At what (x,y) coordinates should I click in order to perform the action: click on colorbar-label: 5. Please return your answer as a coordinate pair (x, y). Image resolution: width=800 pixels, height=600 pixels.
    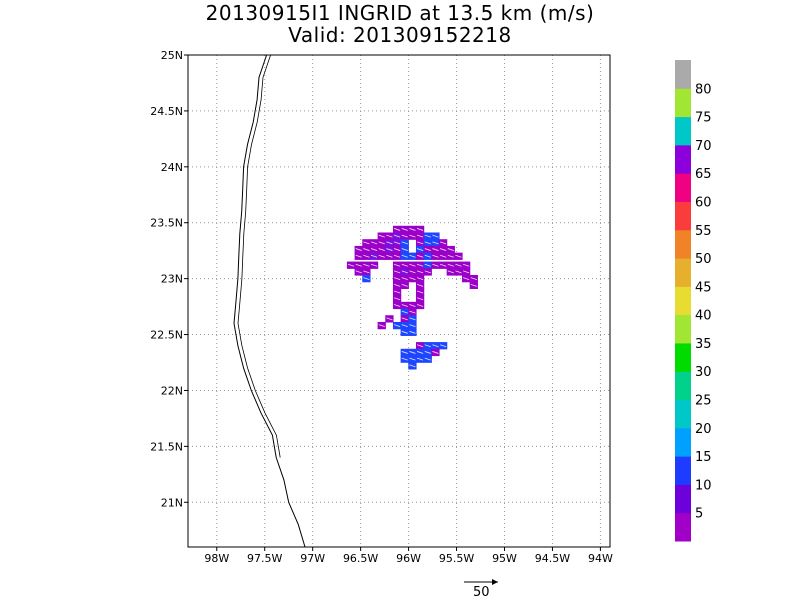
    Looking at the image, I should click on (699, 514).